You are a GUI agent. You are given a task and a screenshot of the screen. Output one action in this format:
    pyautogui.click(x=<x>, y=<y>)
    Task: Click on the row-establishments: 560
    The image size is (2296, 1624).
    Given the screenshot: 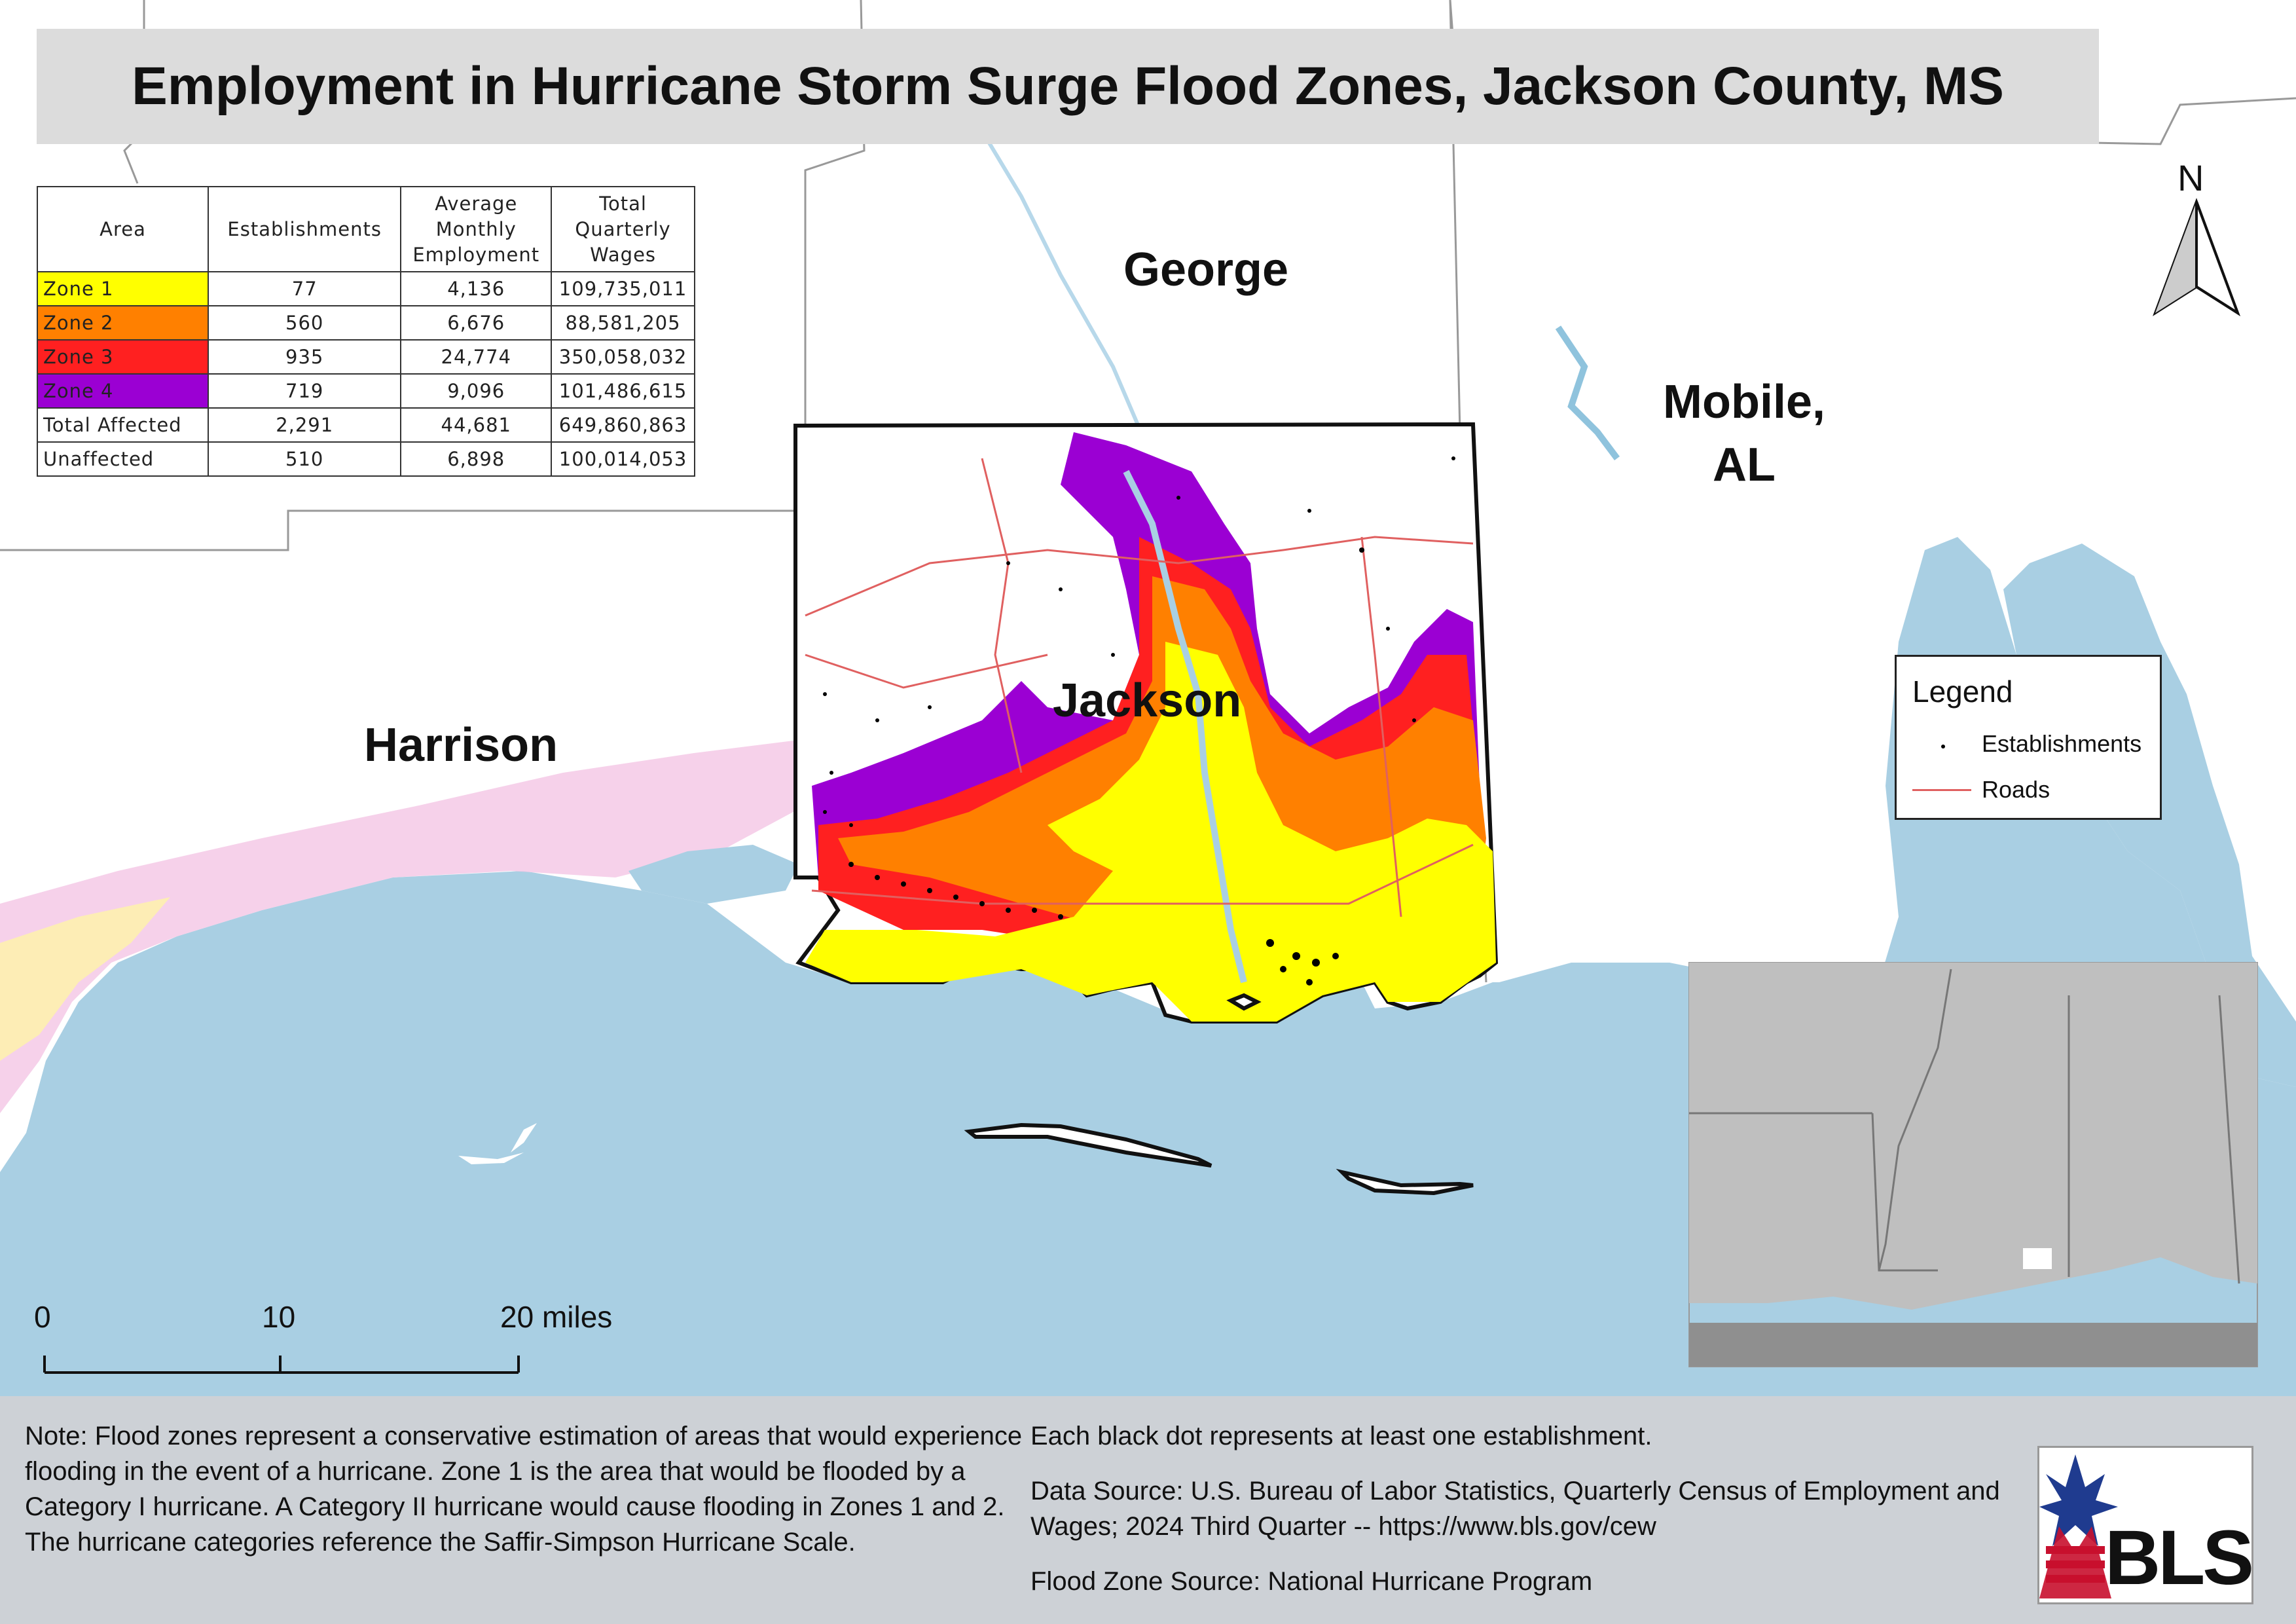 What is the action you would take?
    pyautogui.click(x=304, y=323)
    